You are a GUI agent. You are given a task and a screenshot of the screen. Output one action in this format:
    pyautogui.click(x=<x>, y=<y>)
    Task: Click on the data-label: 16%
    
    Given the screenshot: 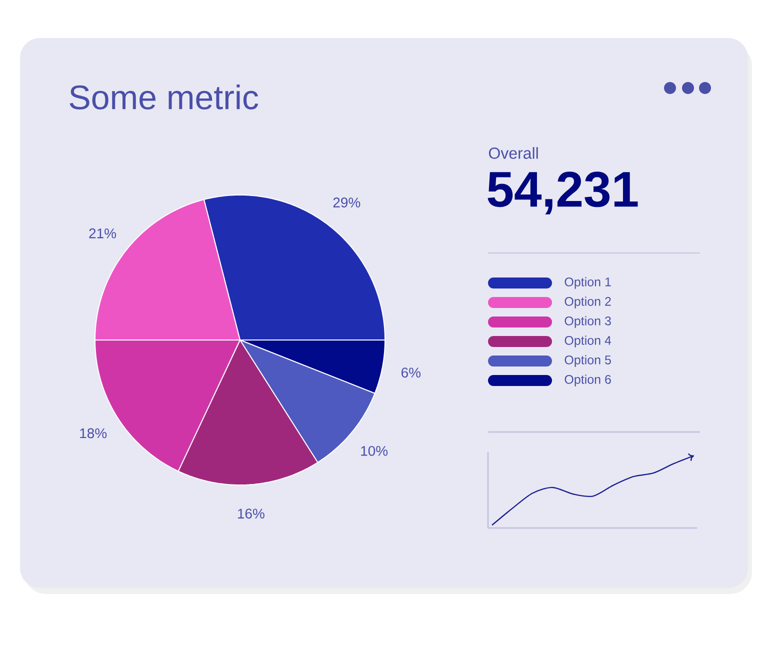 What is the action you would take?
    pyautogui.click(x=251, y=513)
    